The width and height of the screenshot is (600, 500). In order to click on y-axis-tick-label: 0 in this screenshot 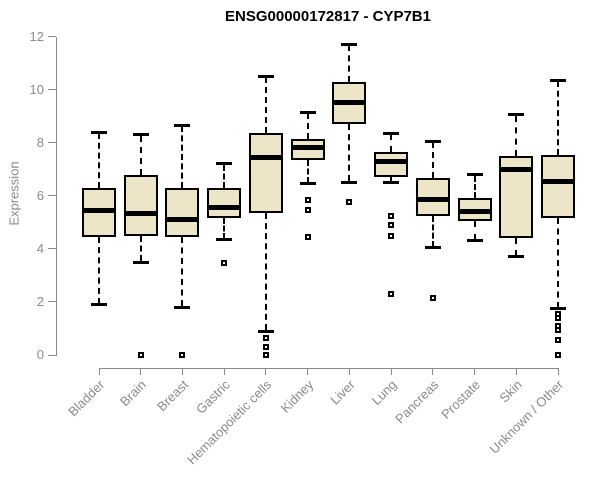, I will do `click(40, 354)`.